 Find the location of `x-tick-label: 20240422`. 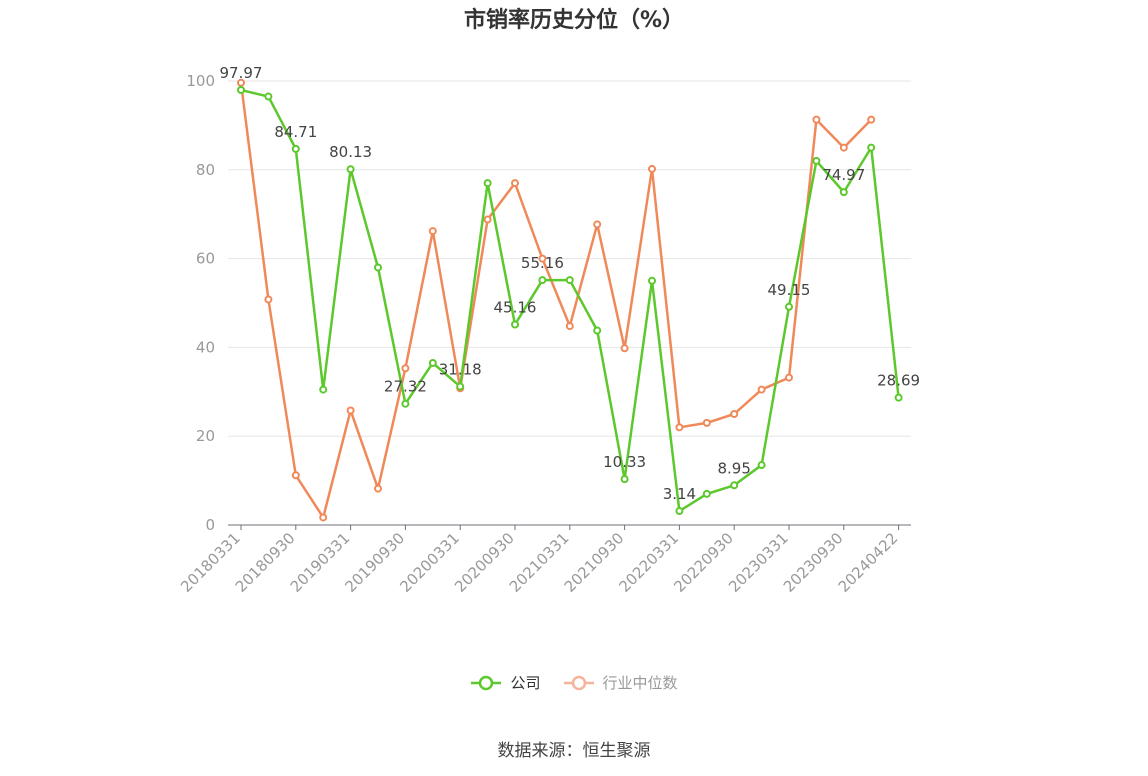

x-tick-label: 20240422 is located at coordinates (868, 562).